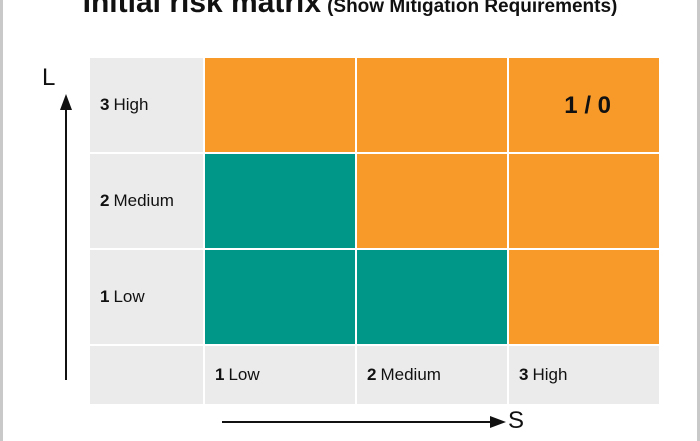 This screenshot has height=441, width=700. What do you see at coordinates (472, 8) in the screenshot?
I see `title-sub: (Show Mitigation Requirements)` at bounding box center [472, 8].